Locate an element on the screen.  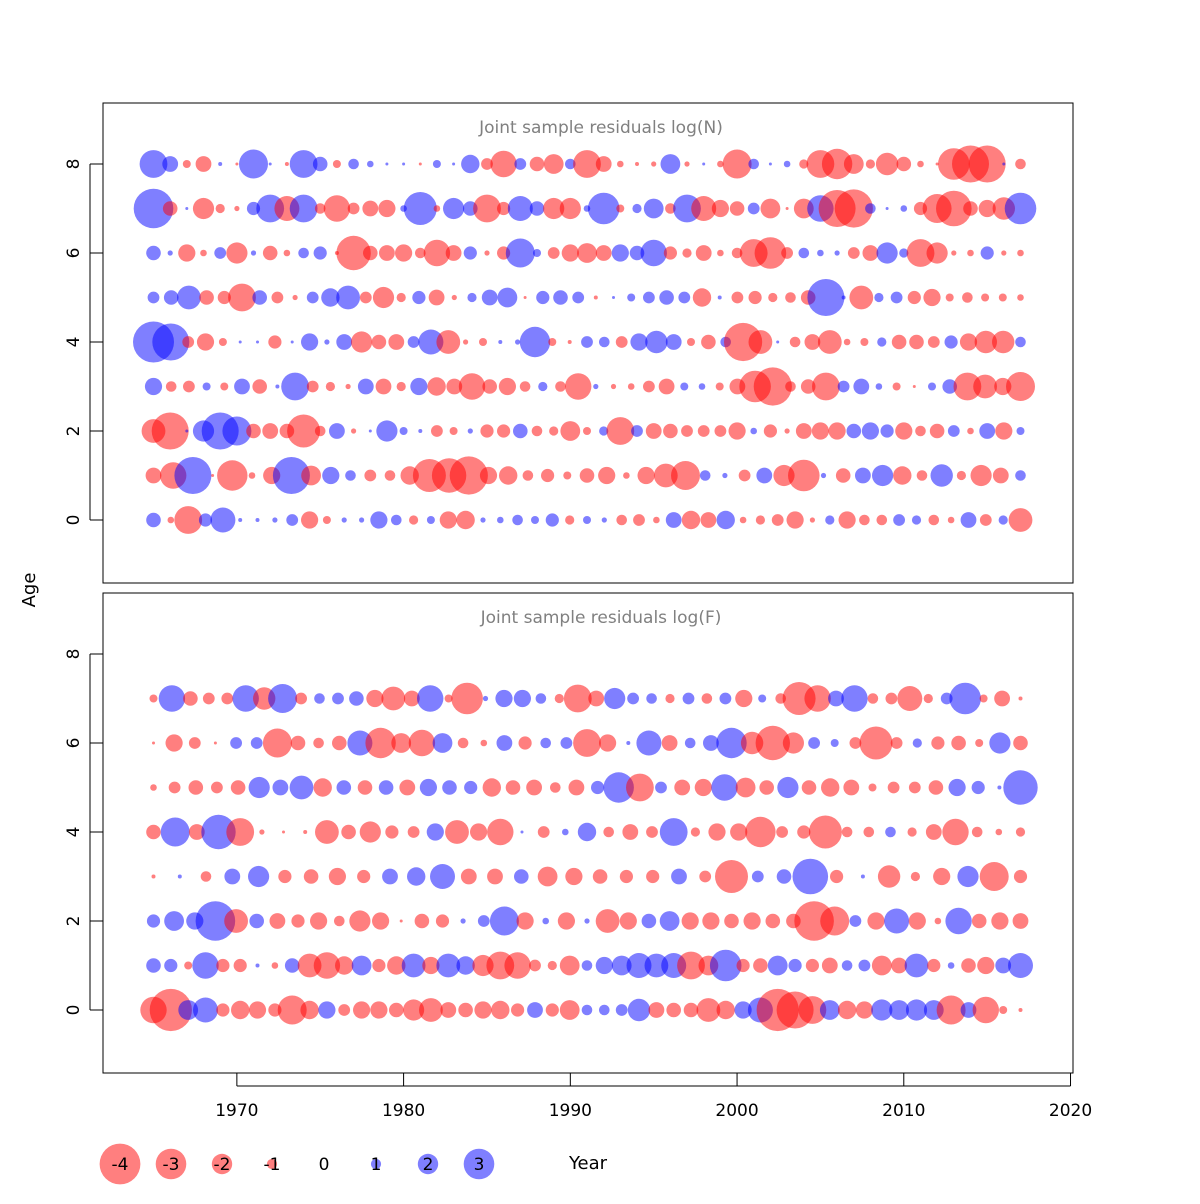
legend-label: 3 is located at coordinates (479, 1165).